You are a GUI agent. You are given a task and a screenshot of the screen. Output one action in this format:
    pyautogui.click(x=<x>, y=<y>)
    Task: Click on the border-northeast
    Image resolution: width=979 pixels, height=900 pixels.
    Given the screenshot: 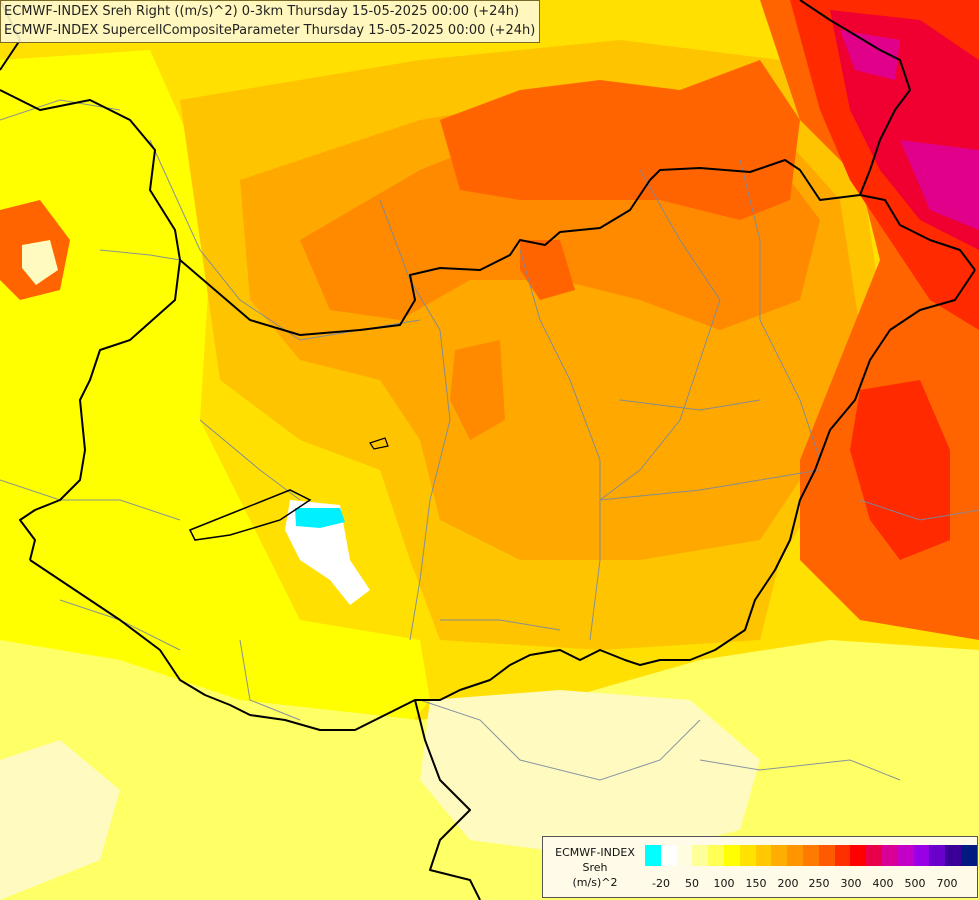 What is the action you would take?
    pyautogui.click(x=855, y=98)
    